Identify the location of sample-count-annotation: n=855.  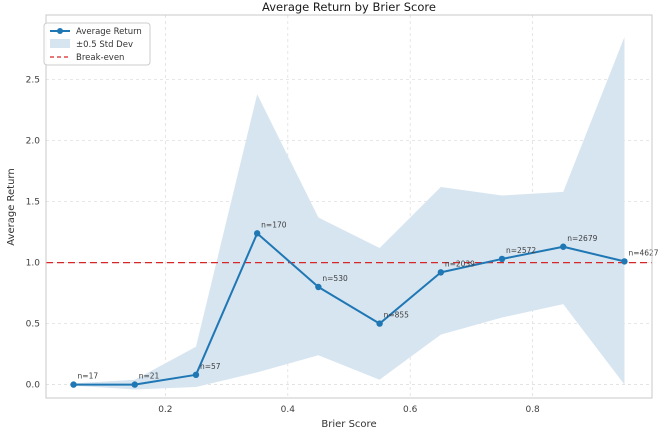
(397, 315).